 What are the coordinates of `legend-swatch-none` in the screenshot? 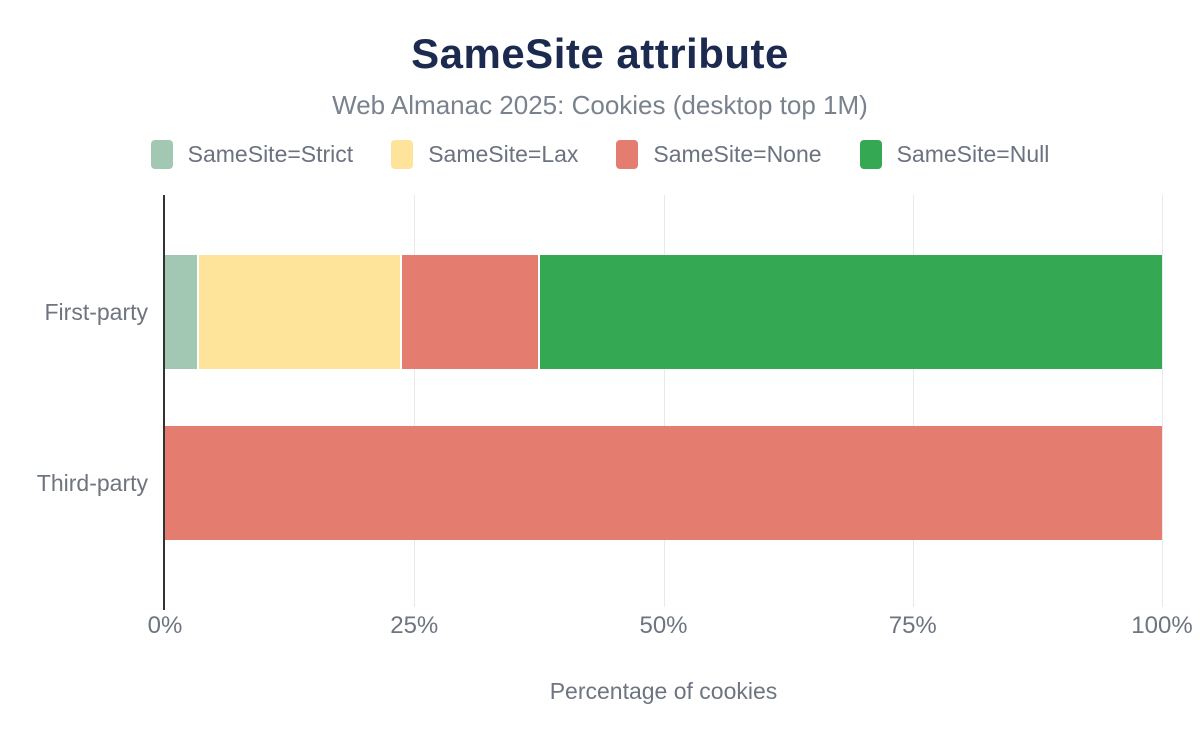 It's located at (627, 154).